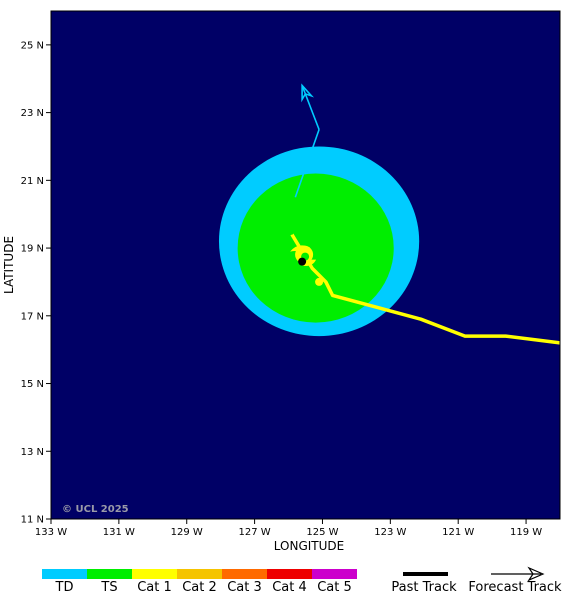  I want to click on past-track-line, so click(425, 289).